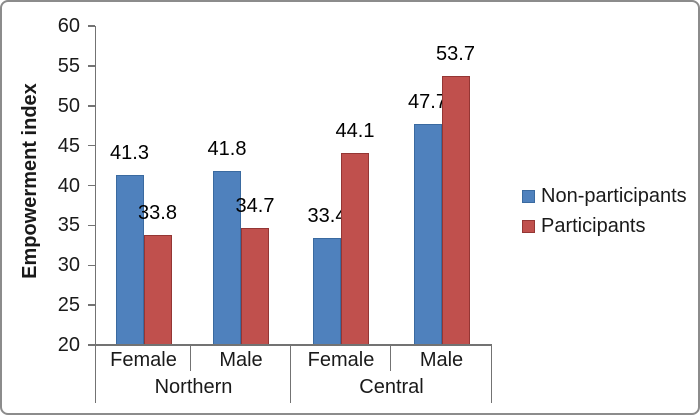 The height and width of the screenshot is (415, 700). What do you see at coordinates (427, 102) in the screenshot?
I see `value-label: 47.7` at bounding box center [427, 102].